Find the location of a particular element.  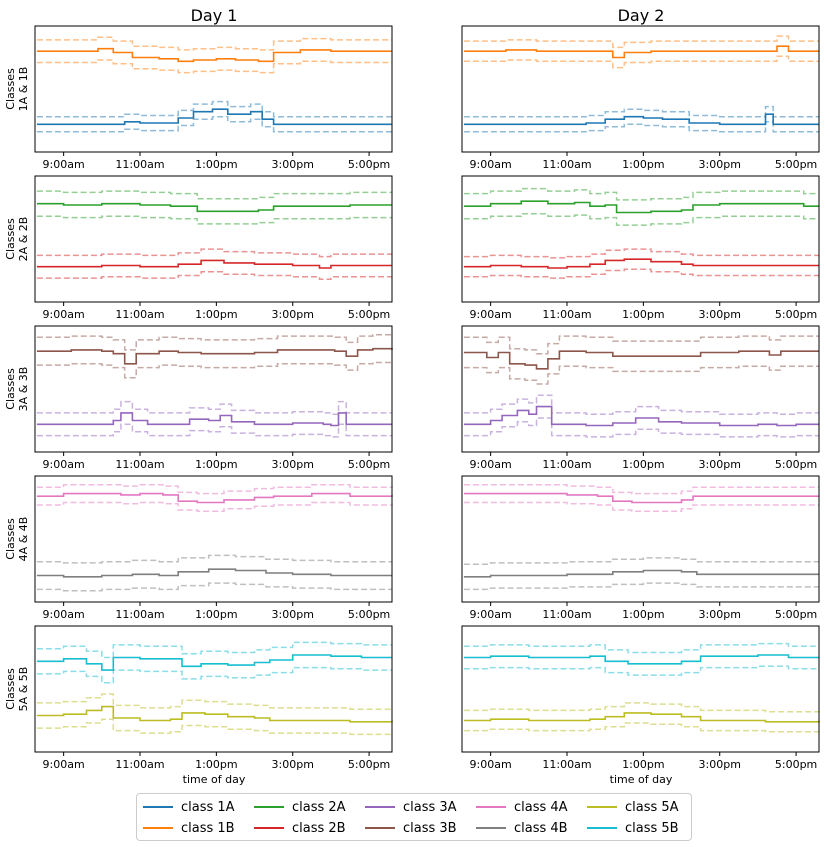

legend-item-3a: class 3A is located at coordinates (411, 807).